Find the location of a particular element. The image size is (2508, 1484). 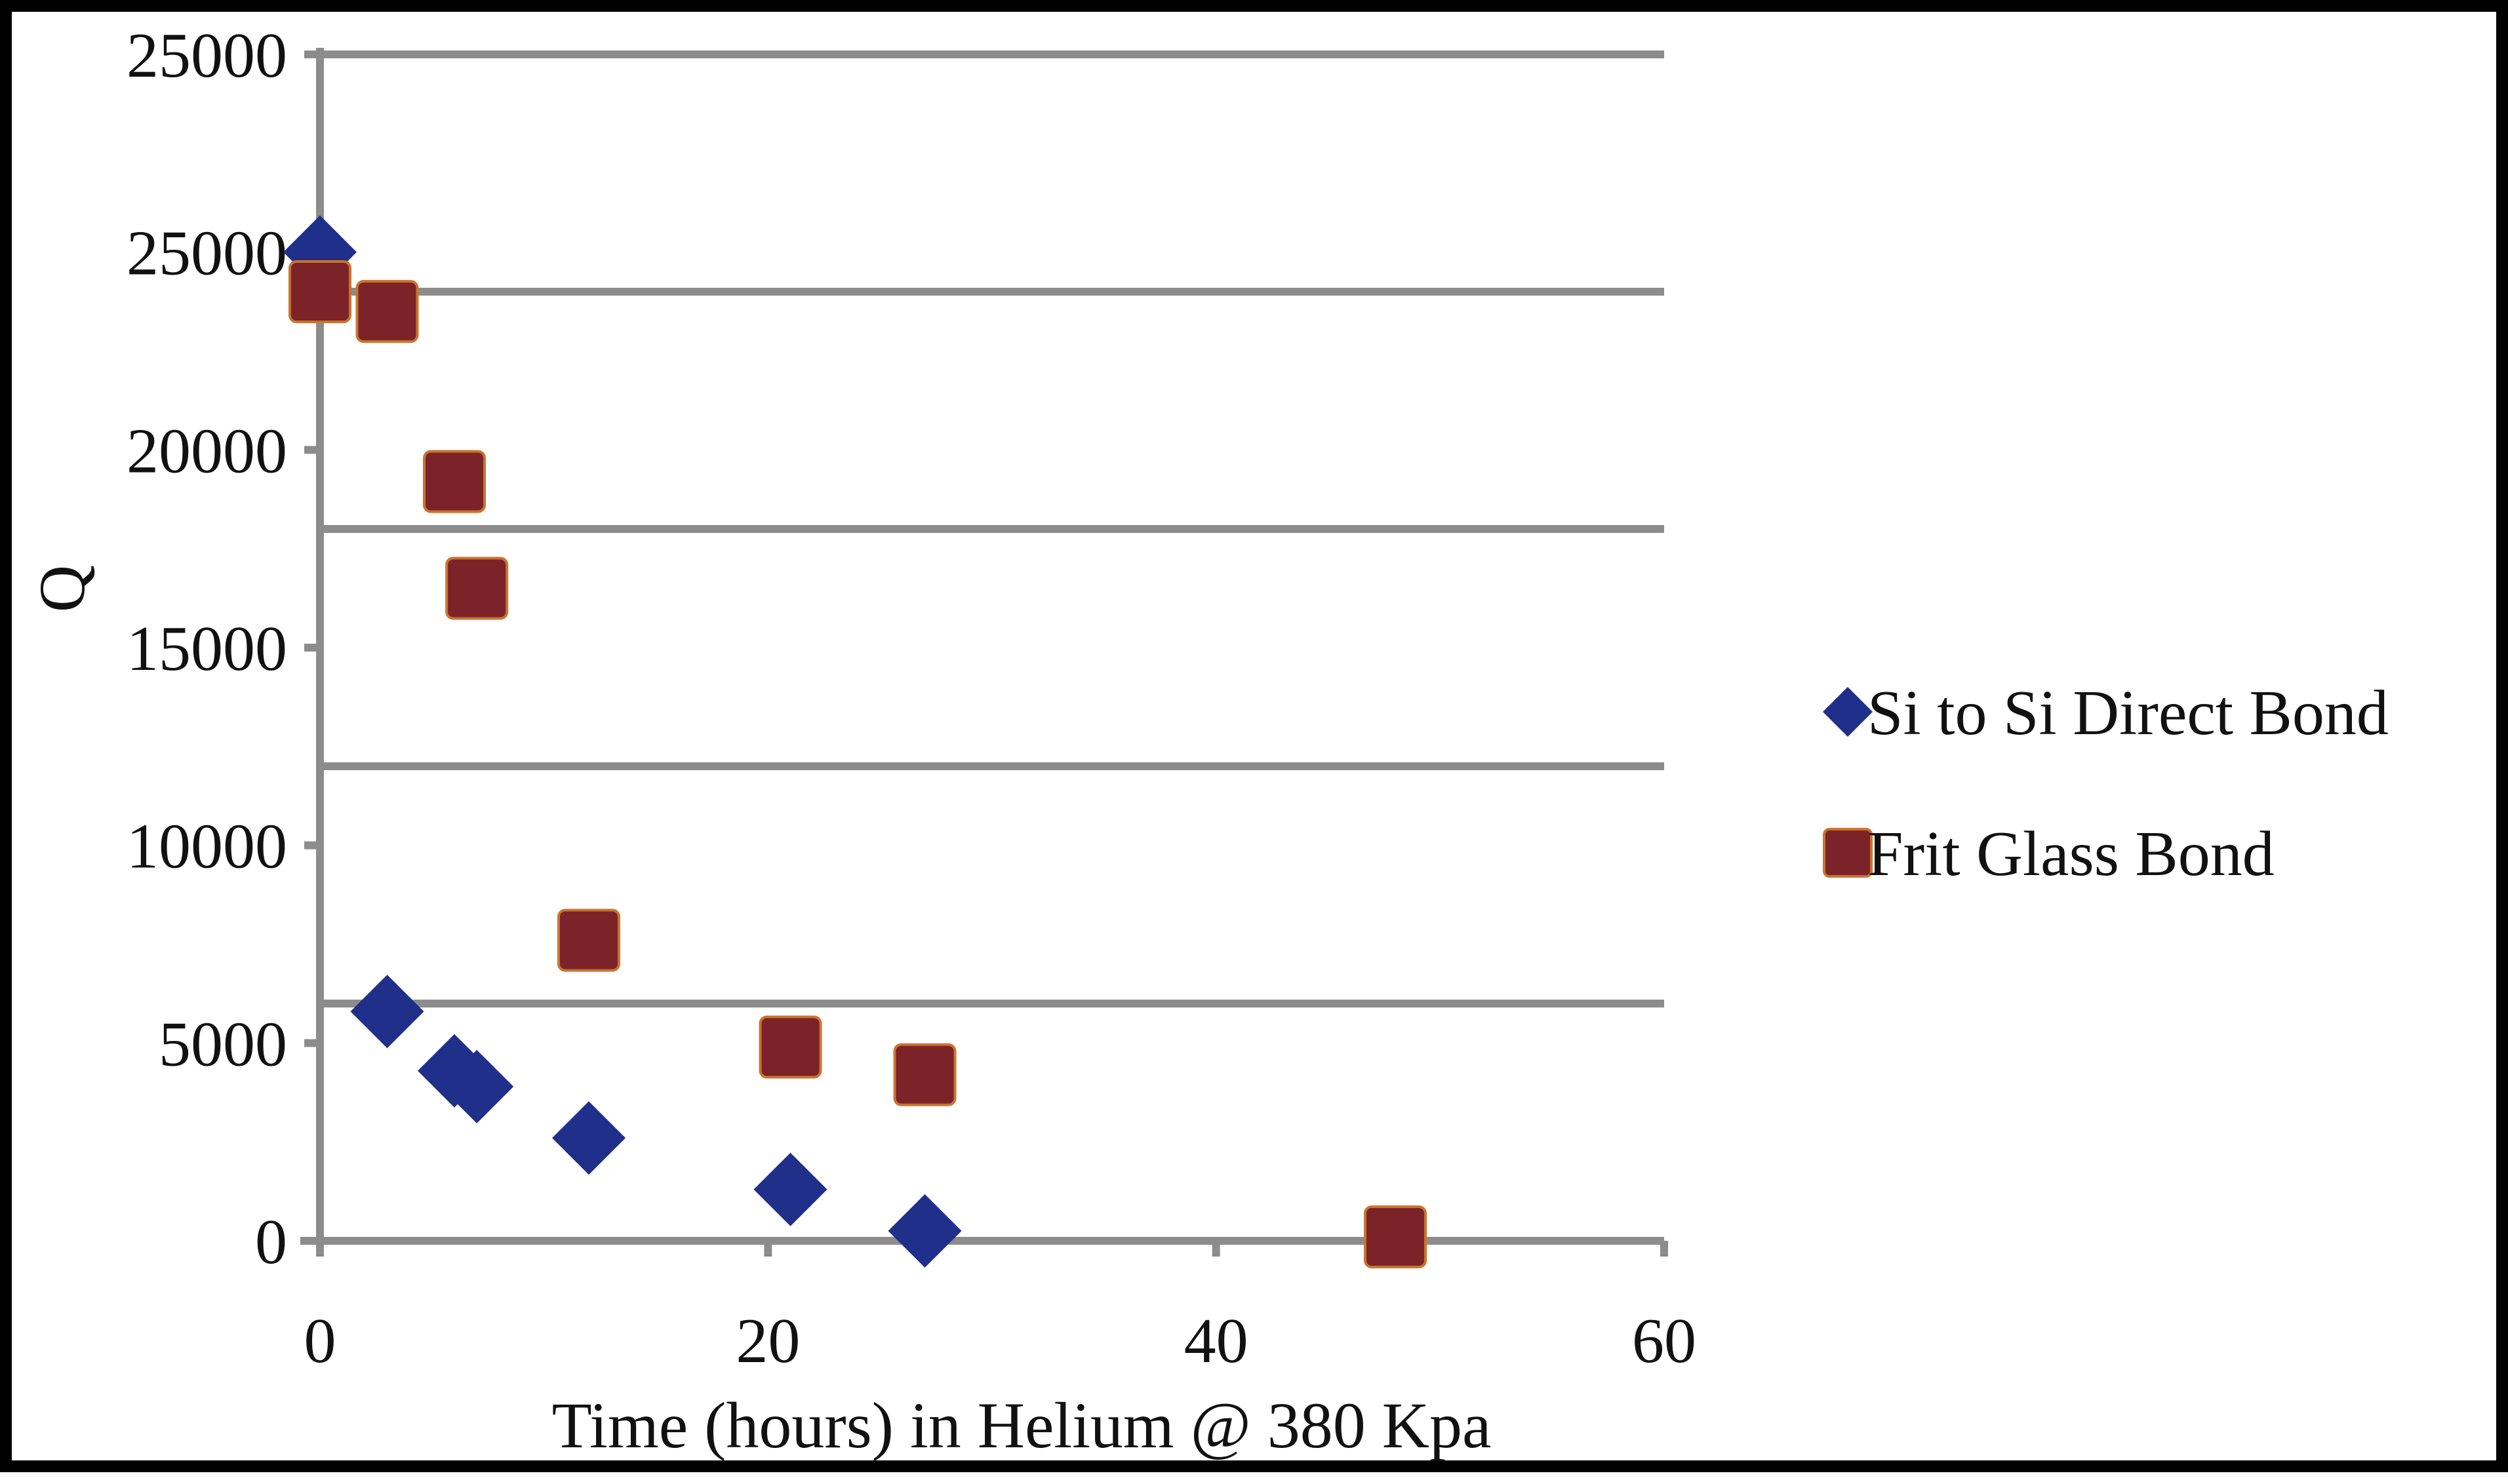

y-tick-label: 15000 is located at coordinates (207, 649).